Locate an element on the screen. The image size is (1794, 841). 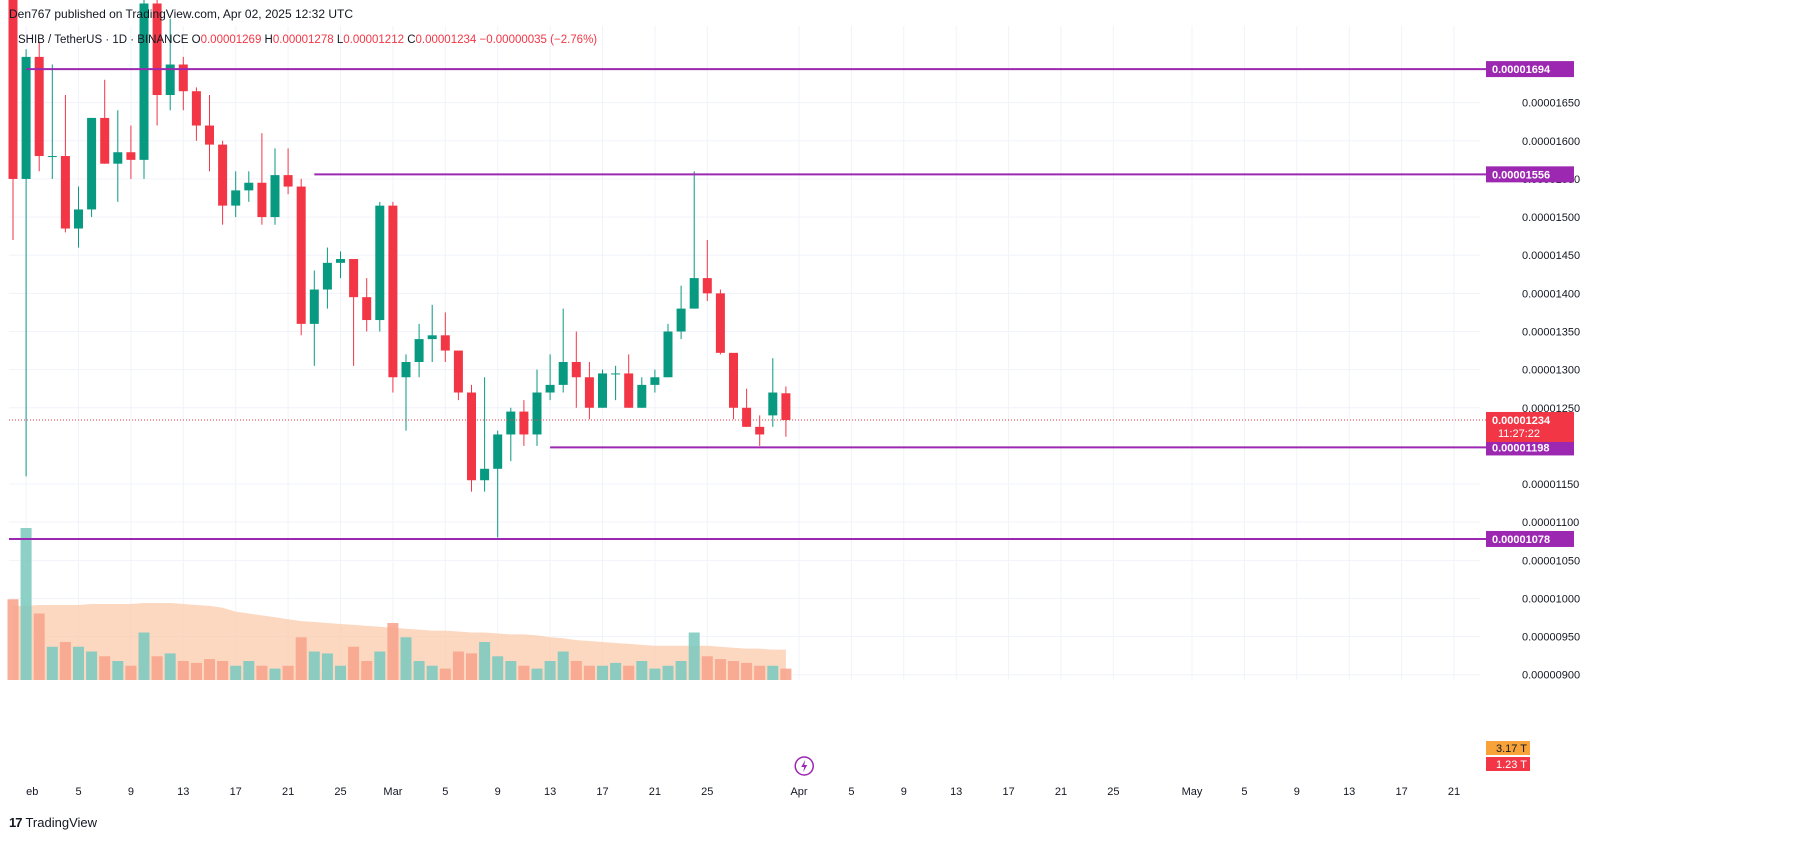
volume-down-tag is located at coordinates (1508, 764).